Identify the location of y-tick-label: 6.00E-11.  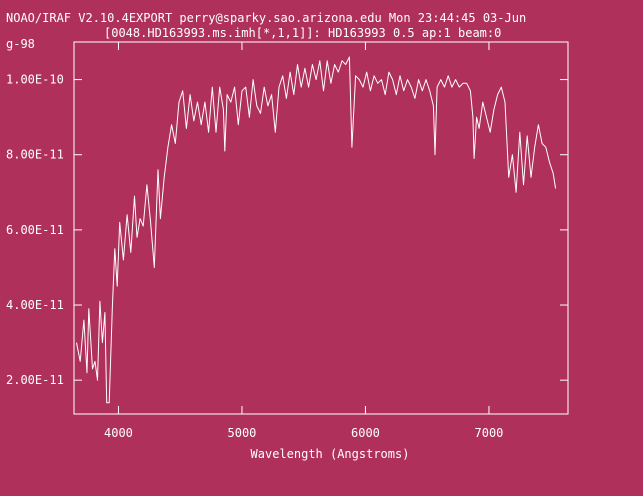
(35, 230).